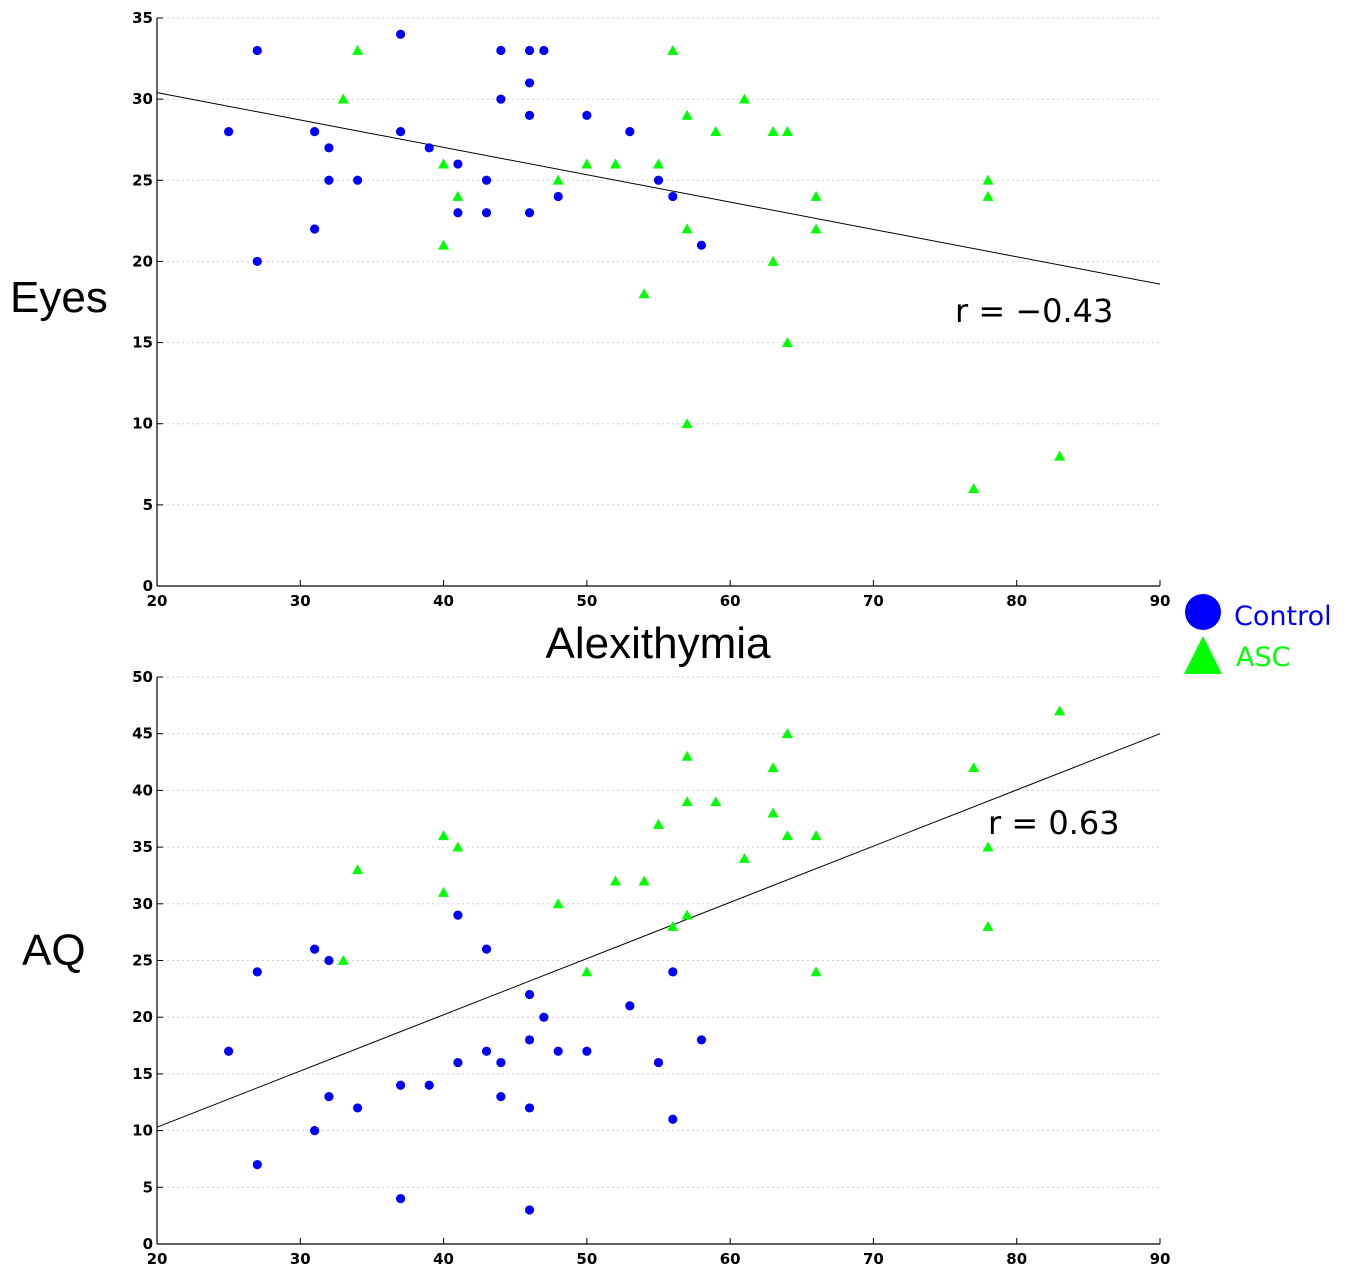  What do you see at coordinates (586, 601) in the screenshot?
I see `eyes-x-tick-label: 50` at bounding box center [586, 601].